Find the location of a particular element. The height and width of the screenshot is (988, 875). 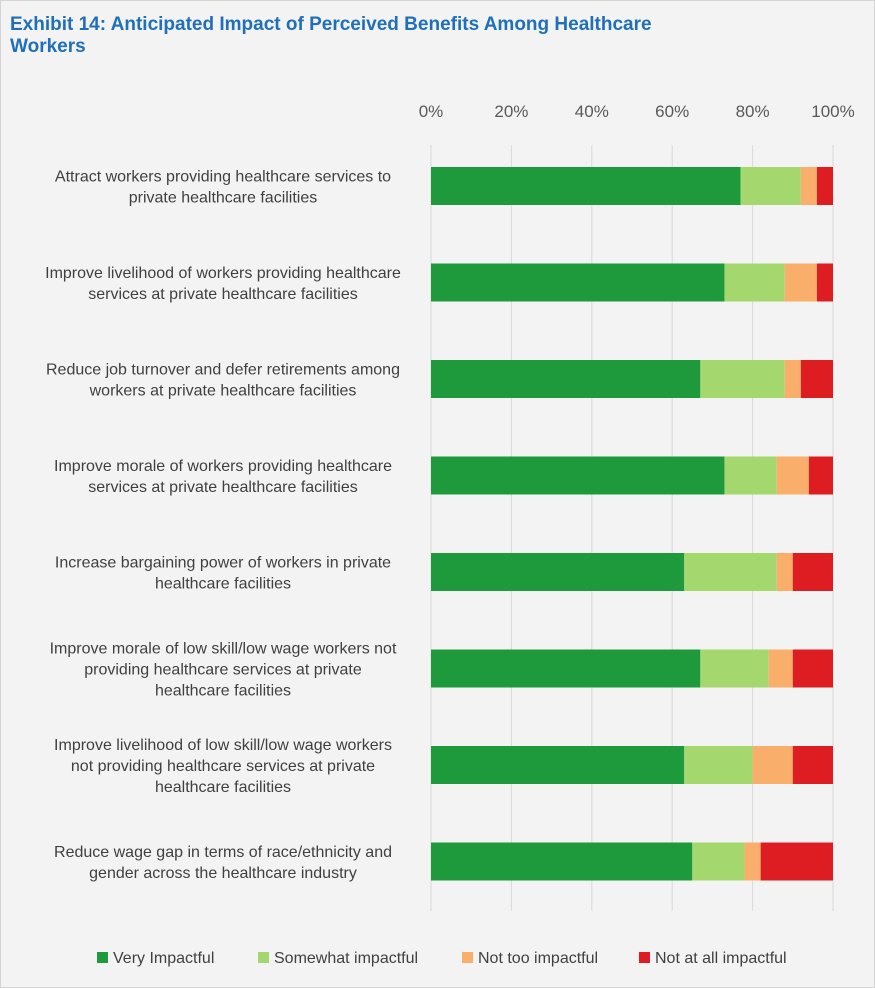

category-label: workers at private healthcare facilities is located at coordinates (223, 391).